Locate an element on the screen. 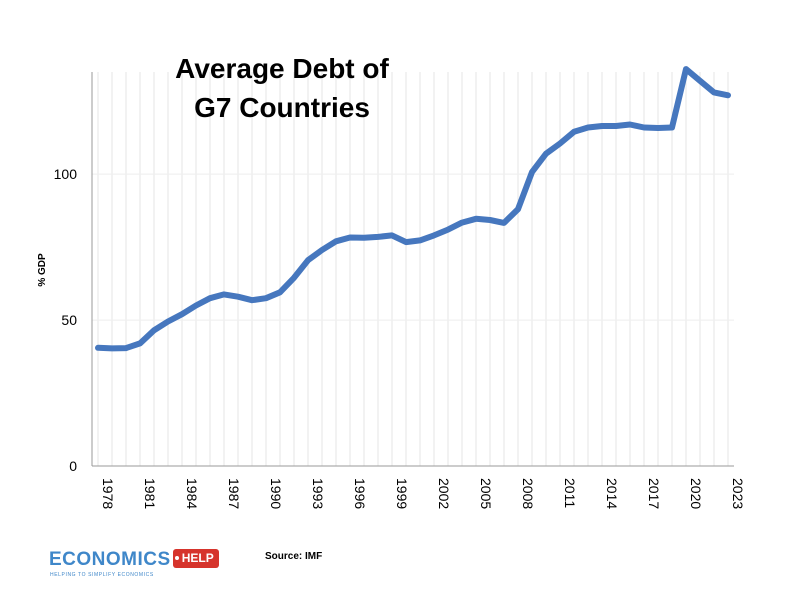 The image size is (800, 600). chart-title-line-2: G7 Countries is located at coordinates (282, 107).